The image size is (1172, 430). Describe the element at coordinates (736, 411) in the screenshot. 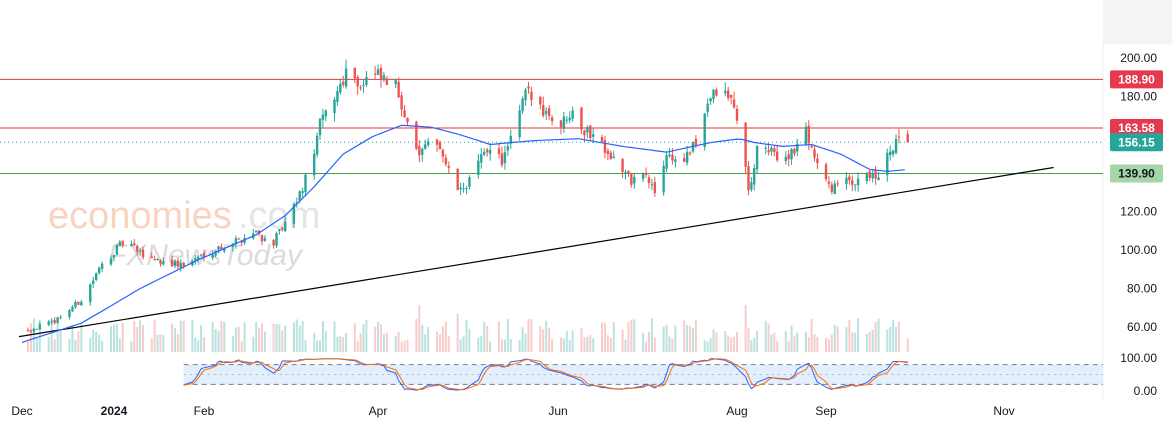

I see `time-label-Aug: Aug` at that location.